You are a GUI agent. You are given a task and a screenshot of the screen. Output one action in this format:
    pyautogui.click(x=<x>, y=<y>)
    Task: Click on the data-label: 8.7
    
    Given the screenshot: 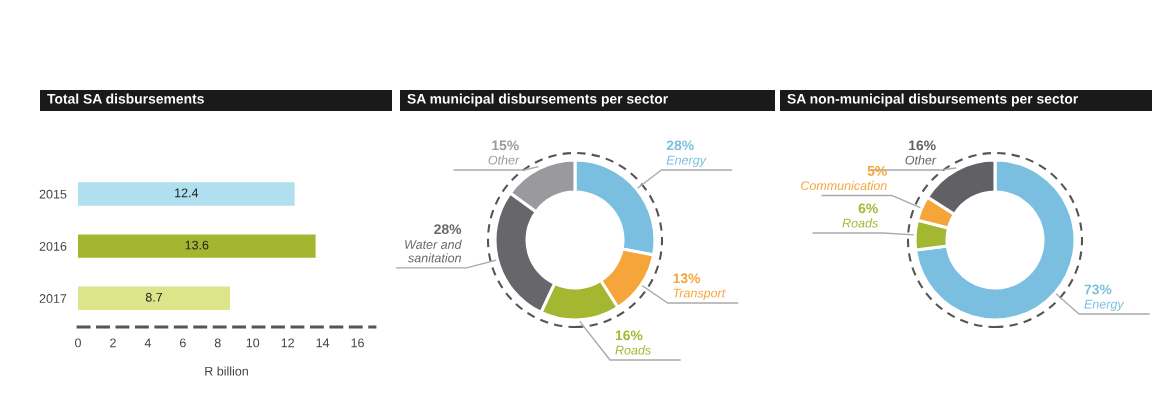 What is the action you would take?
    pyautogui.click(x=154, y=297)
    